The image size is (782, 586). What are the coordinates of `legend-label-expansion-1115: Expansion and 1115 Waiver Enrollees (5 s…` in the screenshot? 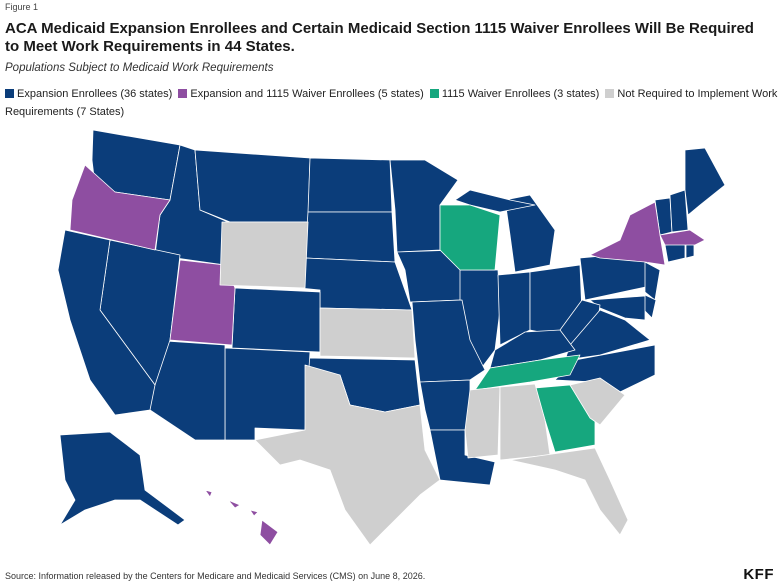 It's located at (307, 94).